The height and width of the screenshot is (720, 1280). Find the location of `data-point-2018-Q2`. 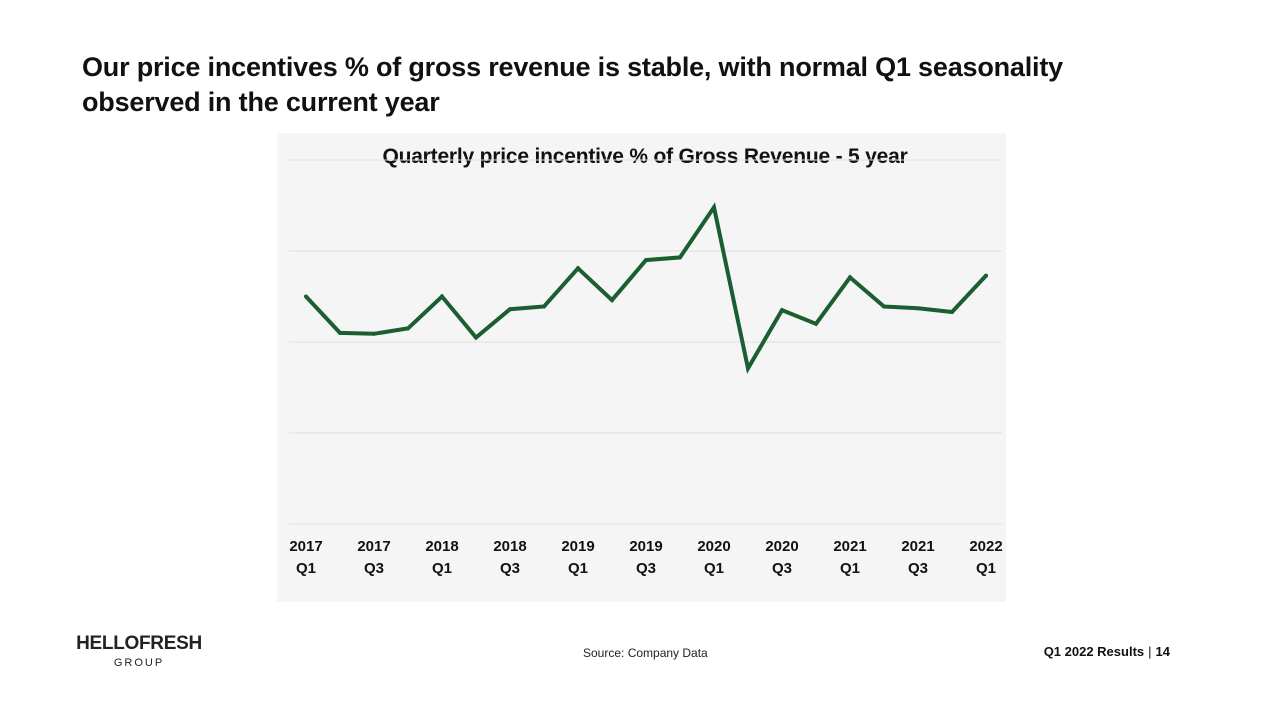

data-point-2018-Q2 is located at coordinates (476, 337).